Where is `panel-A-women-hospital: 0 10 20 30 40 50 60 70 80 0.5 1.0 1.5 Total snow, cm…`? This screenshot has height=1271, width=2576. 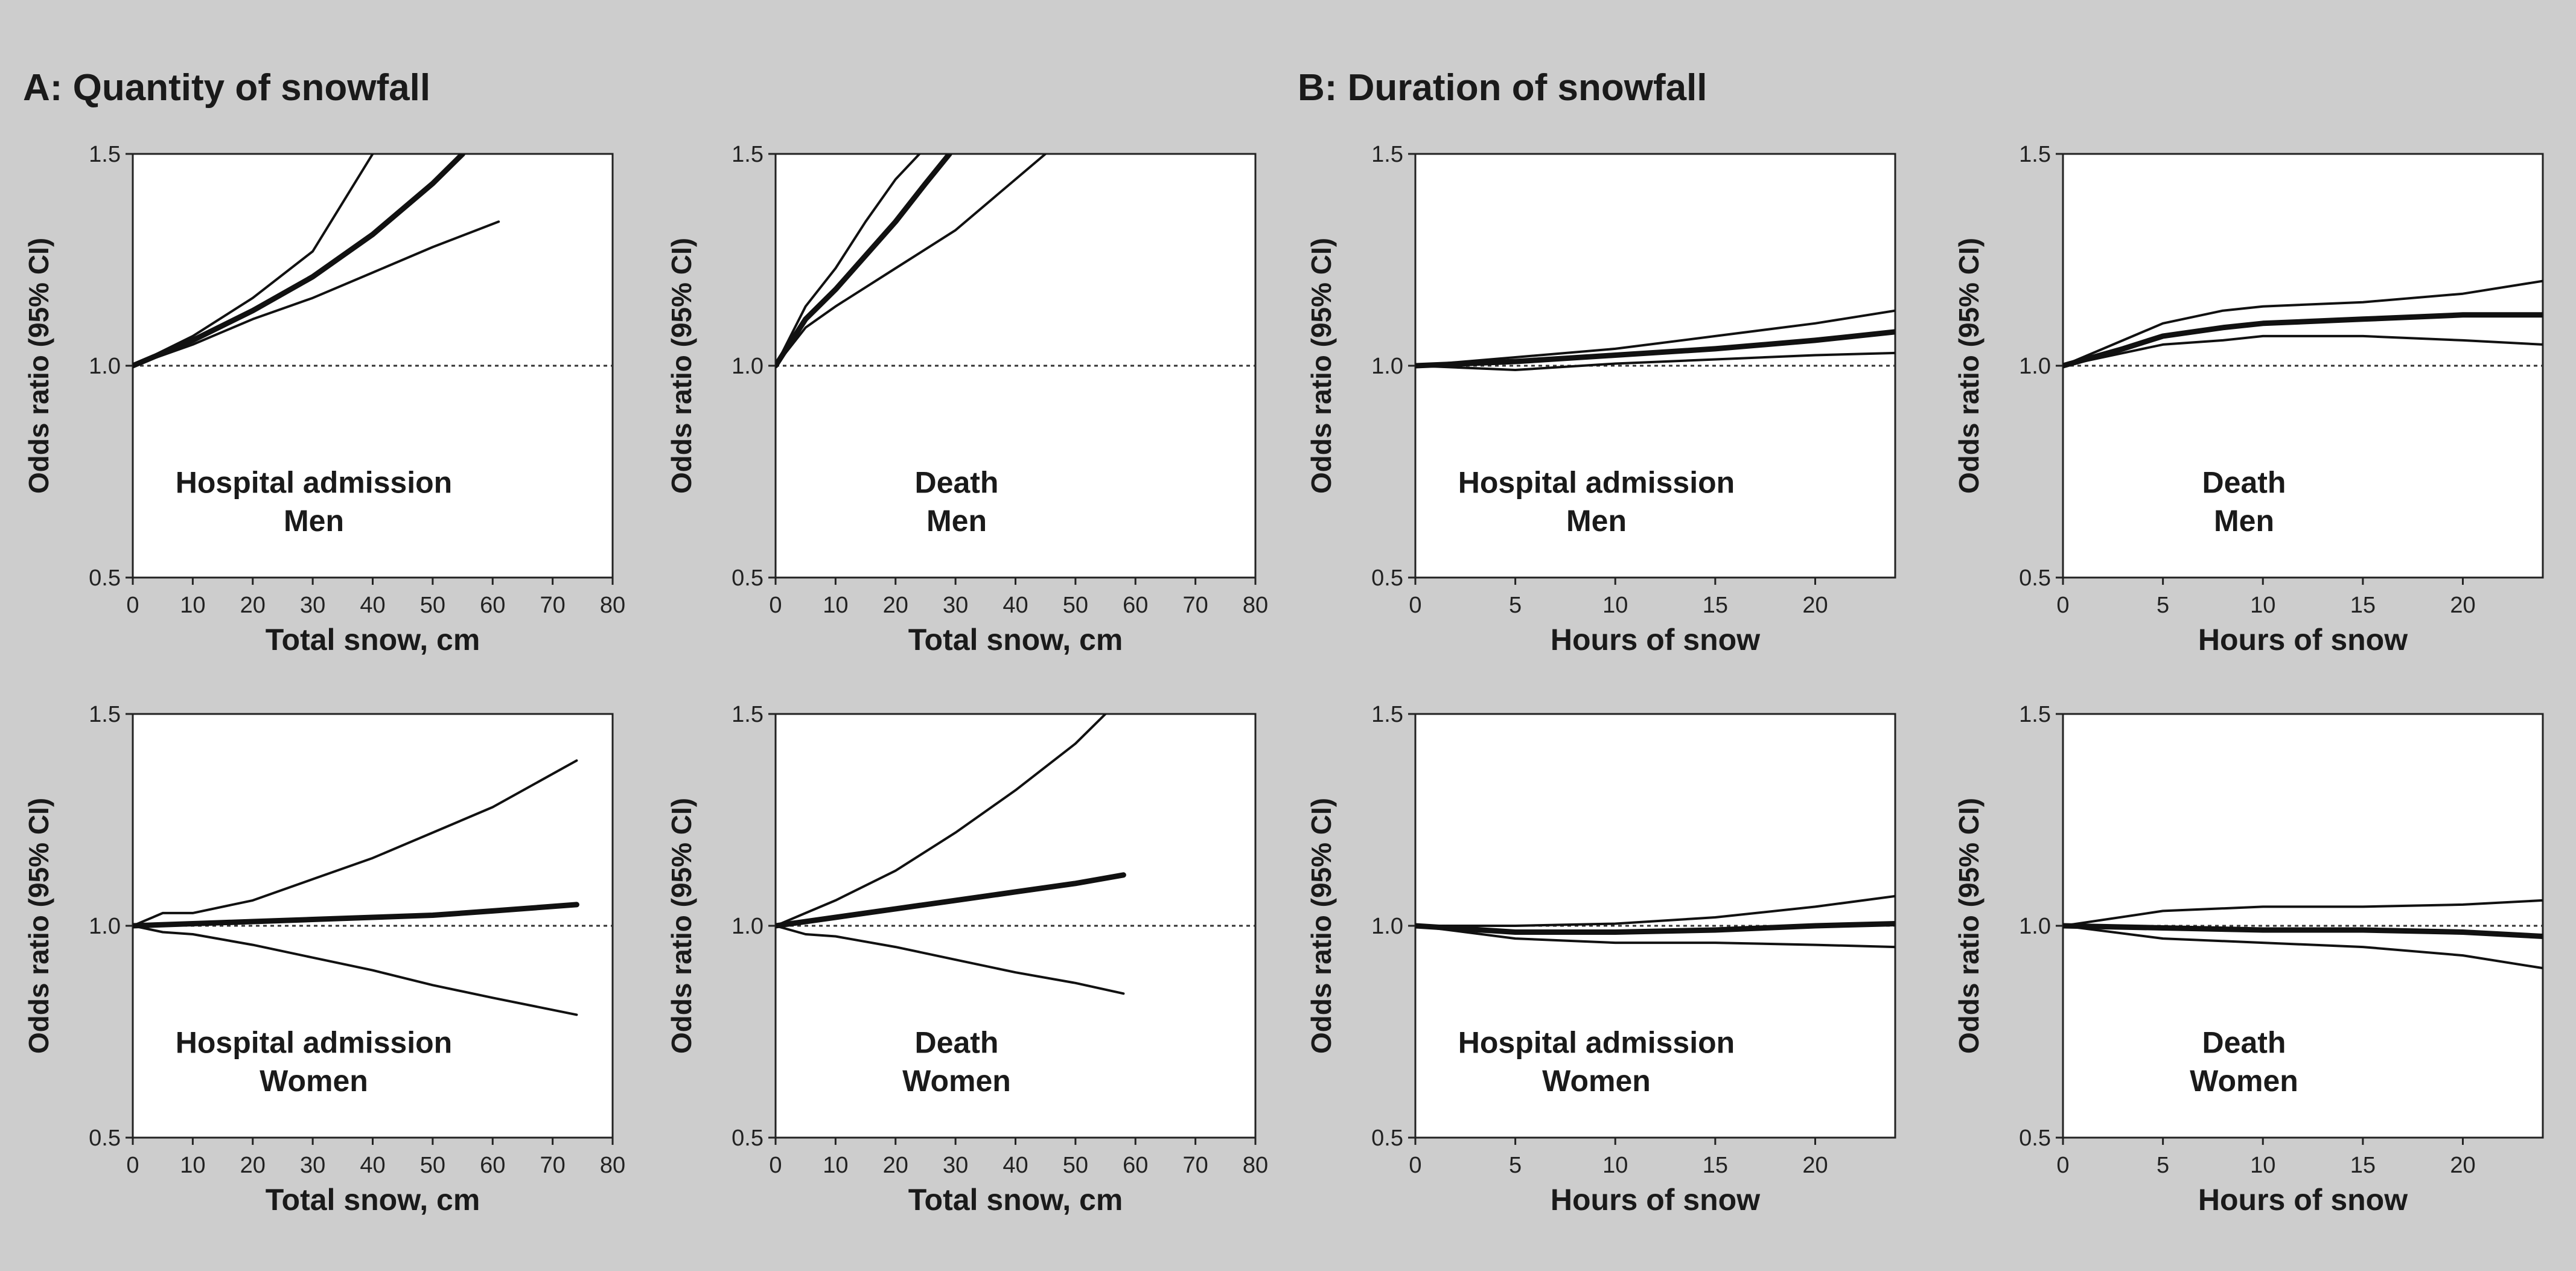 panel-A-women-hospital: 0 10 20 30 40 50 60 70 80 0.5 1.0 1.5 Total snow, cm… is located at coordinates (324, 959).